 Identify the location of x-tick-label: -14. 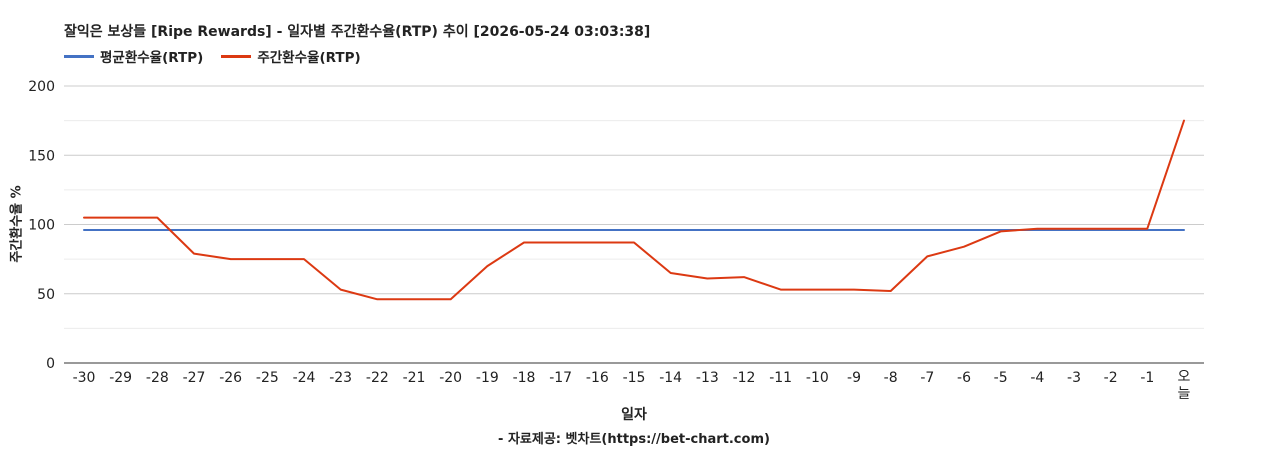
(670, 378).